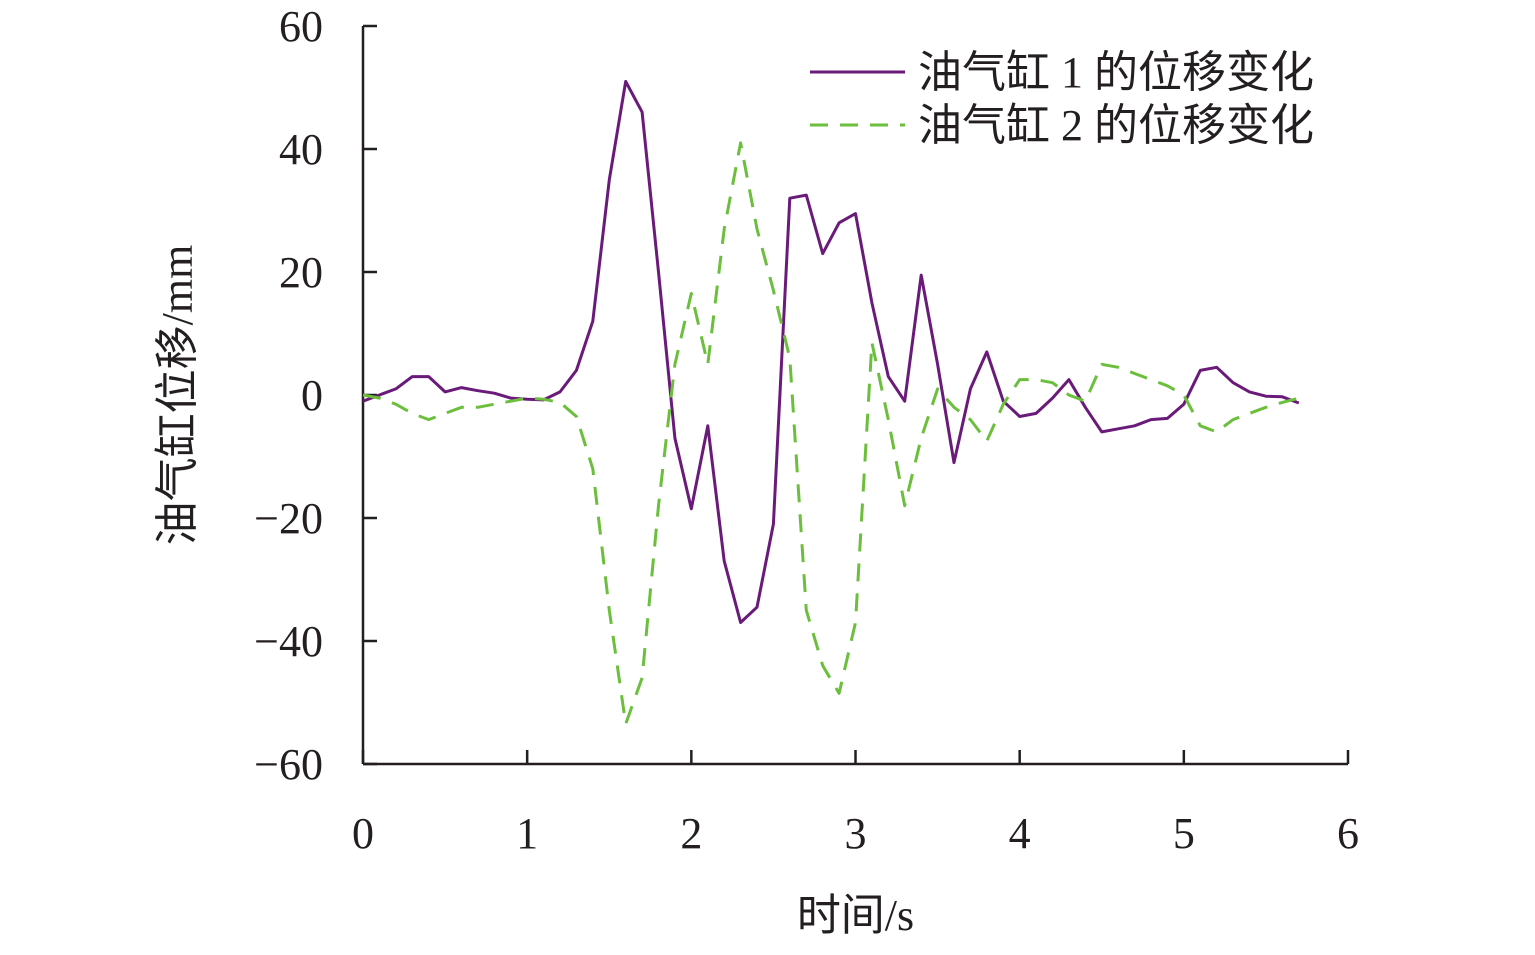 The width and height of the screenshot is (1535, 955). Describe the element at coordinates (527, 833) in the screenshot. I see `x-tick-label: 1` at that location.